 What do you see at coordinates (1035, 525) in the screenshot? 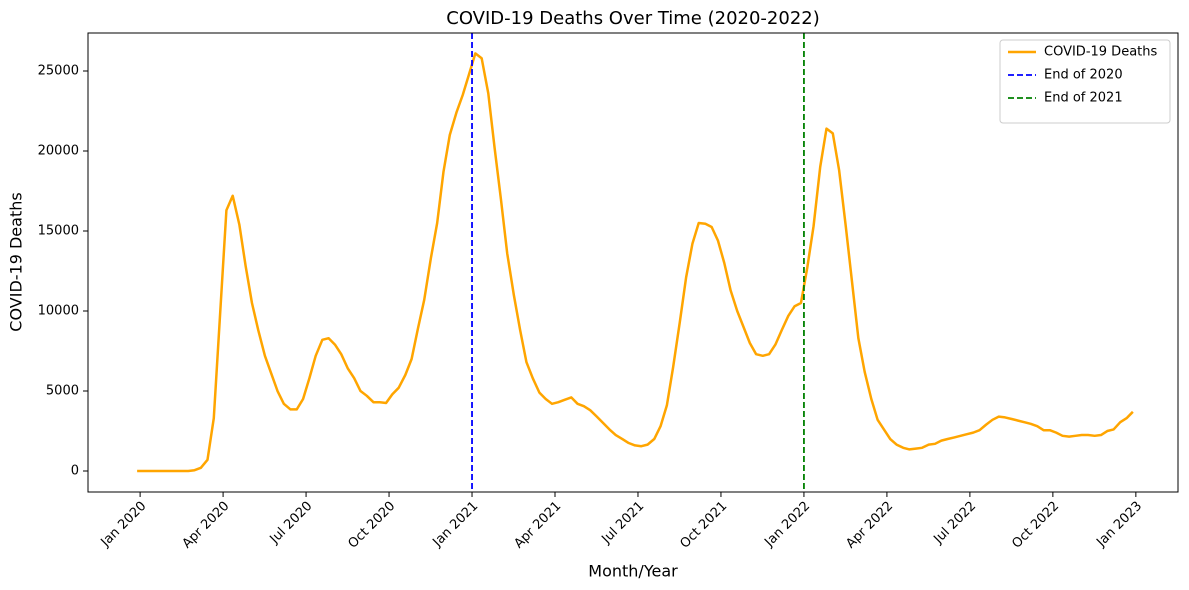
I see `x-tick-label: Oct 2022` at bounding box center [1035, 525].